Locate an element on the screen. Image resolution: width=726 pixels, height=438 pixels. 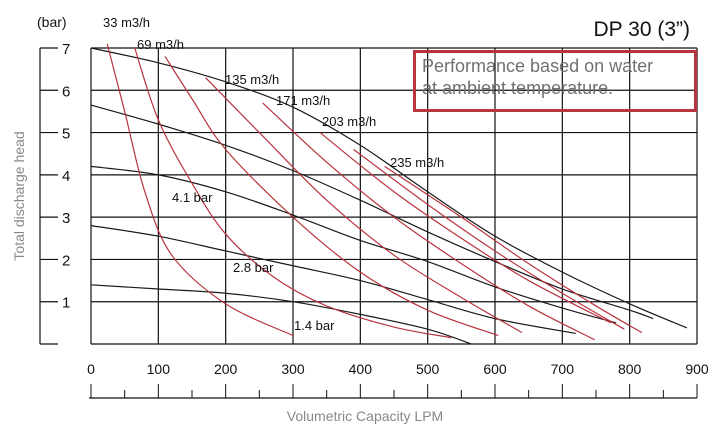
y-tick-label: 1 is located at coordinates (66, 303).